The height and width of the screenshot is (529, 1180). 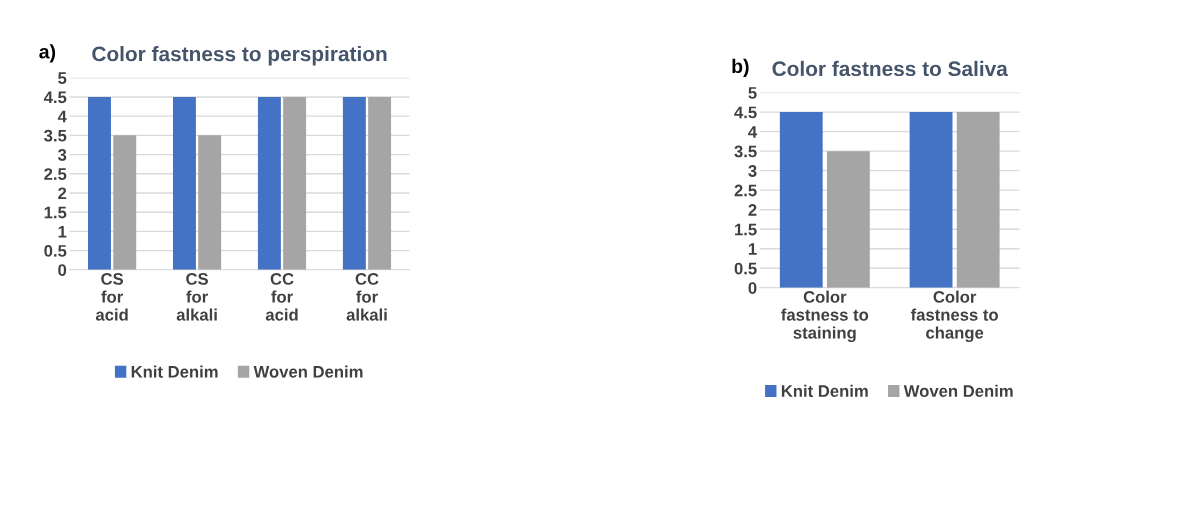 What do you see at coordinates (239, 56) in the screenshot?
I see `chart-title: Color fastness to perspiration` at bounding box center [239, 56].